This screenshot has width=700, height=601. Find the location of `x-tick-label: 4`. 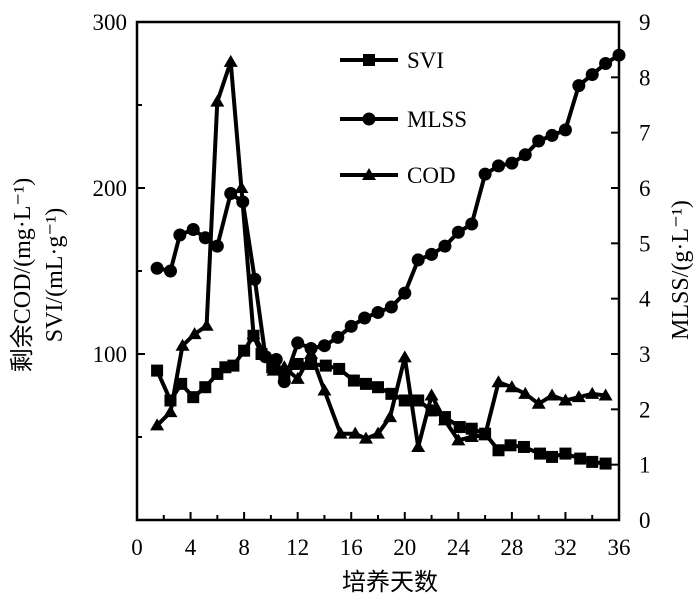

x-tick-label: 4 is located at coordinates (191, 547).